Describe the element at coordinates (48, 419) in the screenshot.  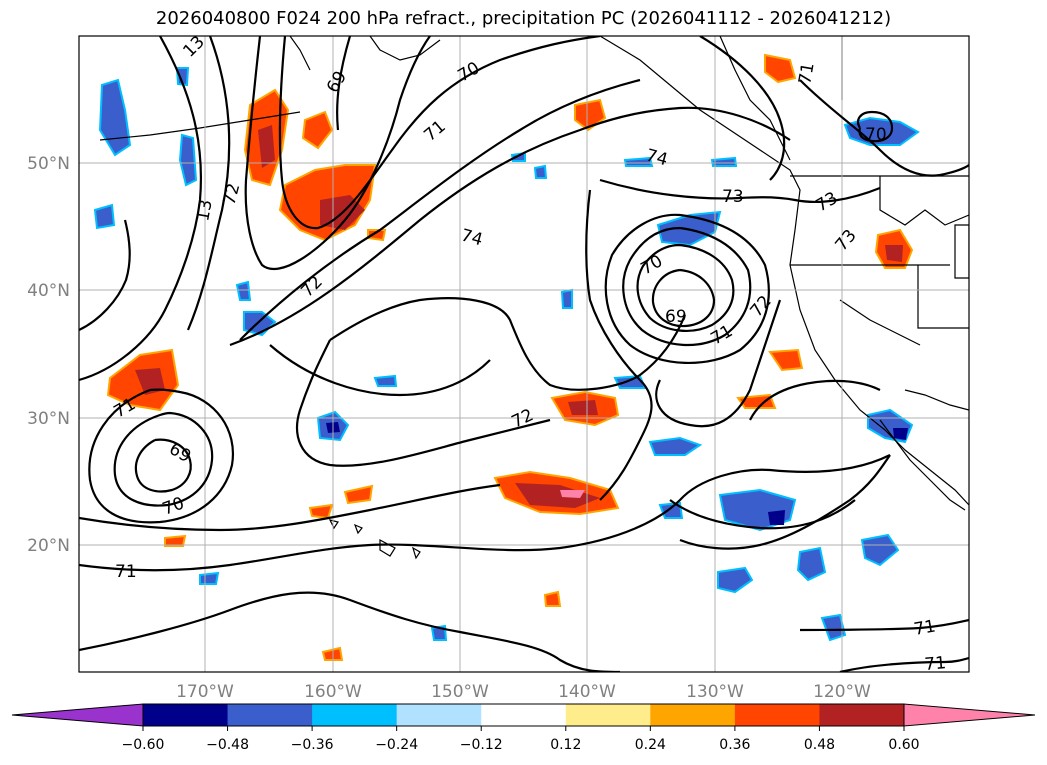
I see `lat-tick-label: 30°N` at that location.